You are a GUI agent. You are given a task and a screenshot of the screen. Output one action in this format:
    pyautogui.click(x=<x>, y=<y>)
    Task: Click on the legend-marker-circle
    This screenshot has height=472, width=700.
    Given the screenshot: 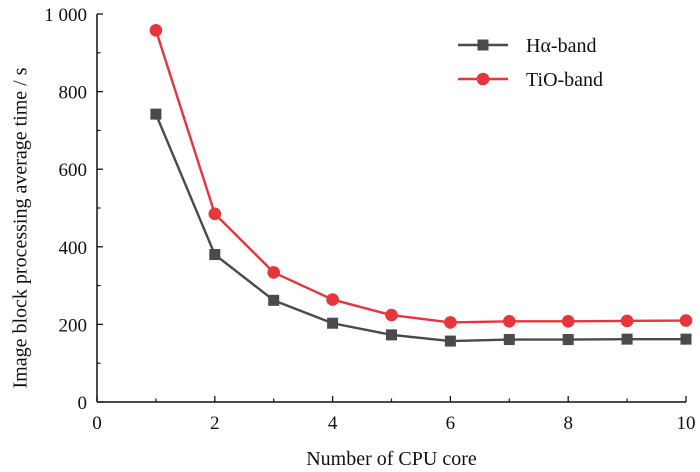 What is the action you would take?
    pyautogui.click(x=483, y=79)
    